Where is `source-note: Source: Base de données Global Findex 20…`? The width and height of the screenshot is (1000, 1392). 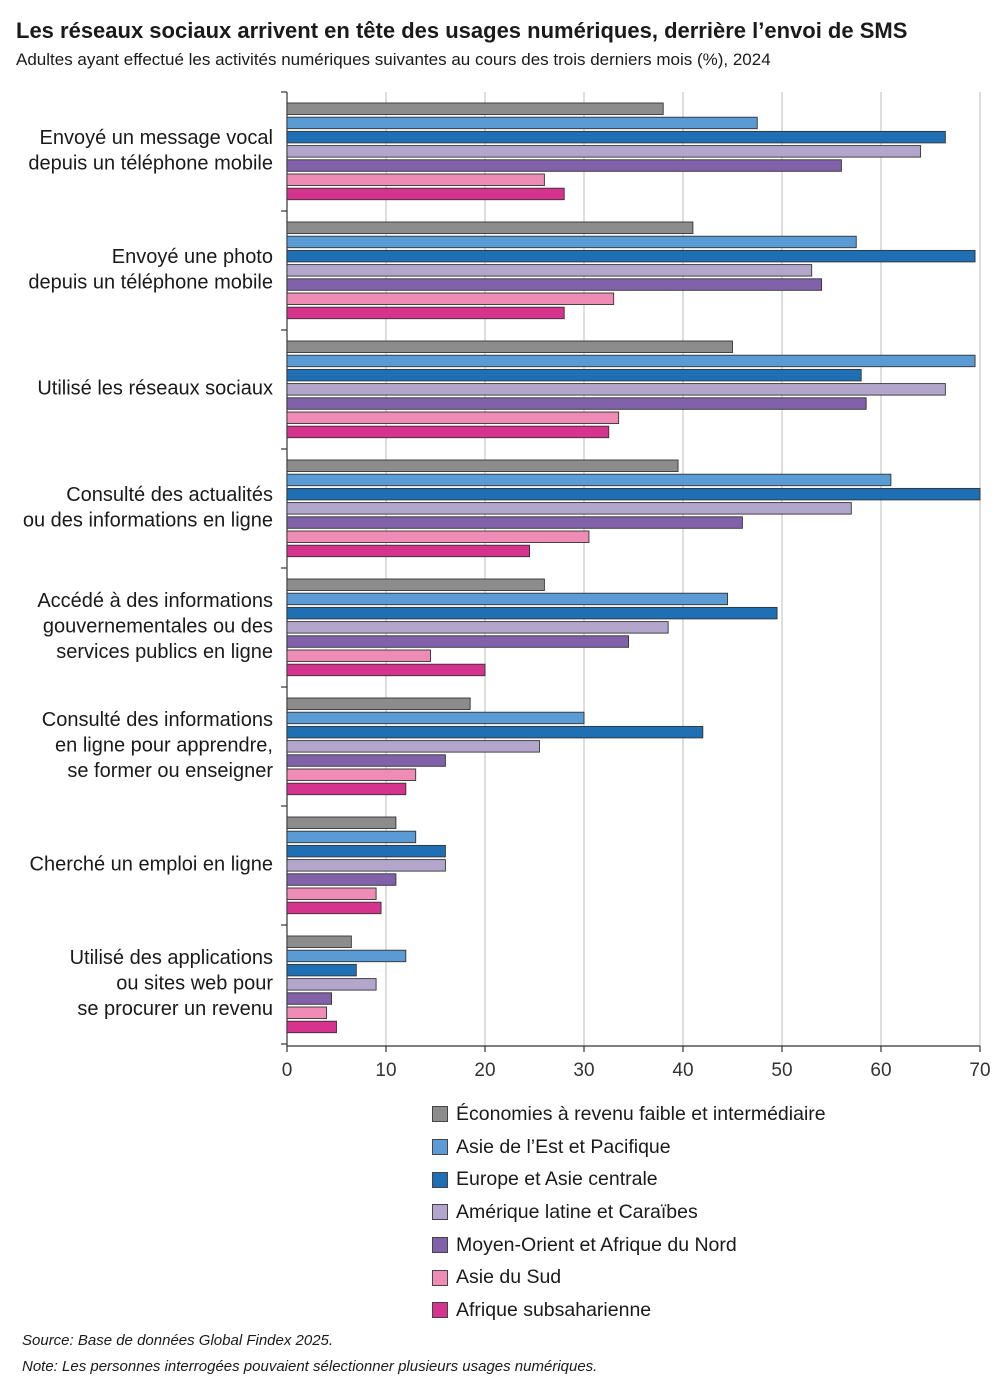
source-note: Source: Base de données Global Findex 20… is located at coordinates (178, 1340).